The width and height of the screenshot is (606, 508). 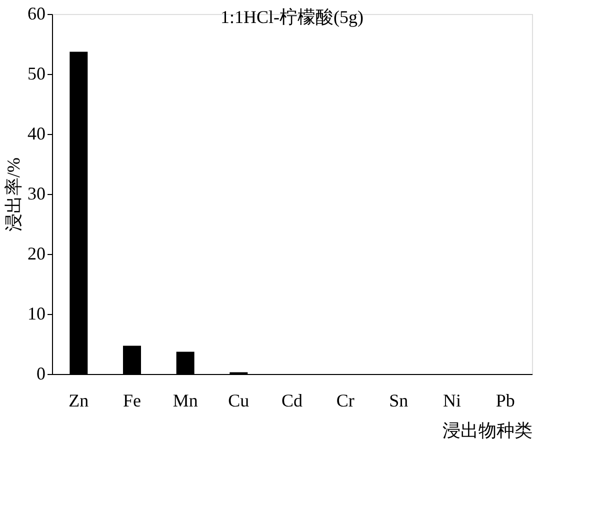 What do you see at coordinates (345, 400) in the screenshot?
I see `x-tick-label: Cr` at bounding box center [345, 400].